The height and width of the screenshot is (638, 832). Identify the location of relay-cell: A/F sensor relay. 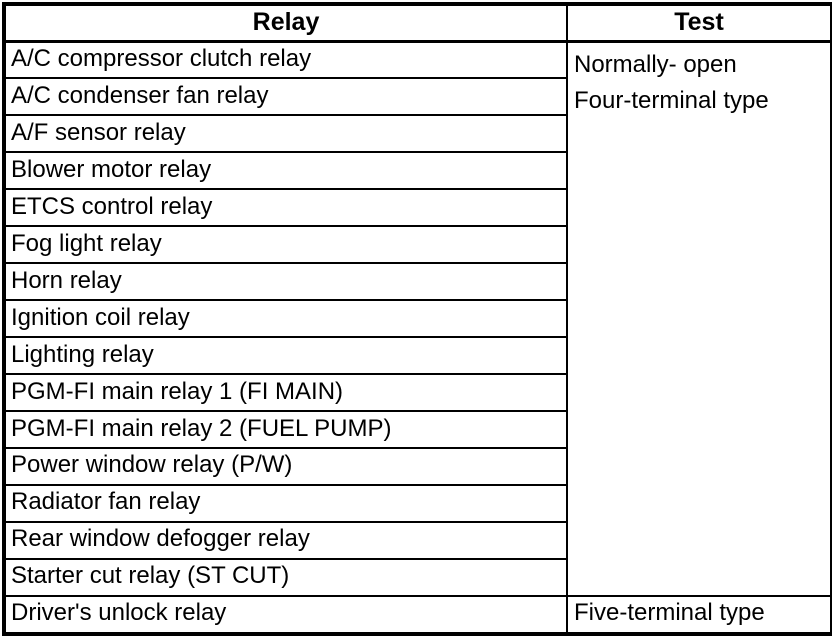
(285, 134).